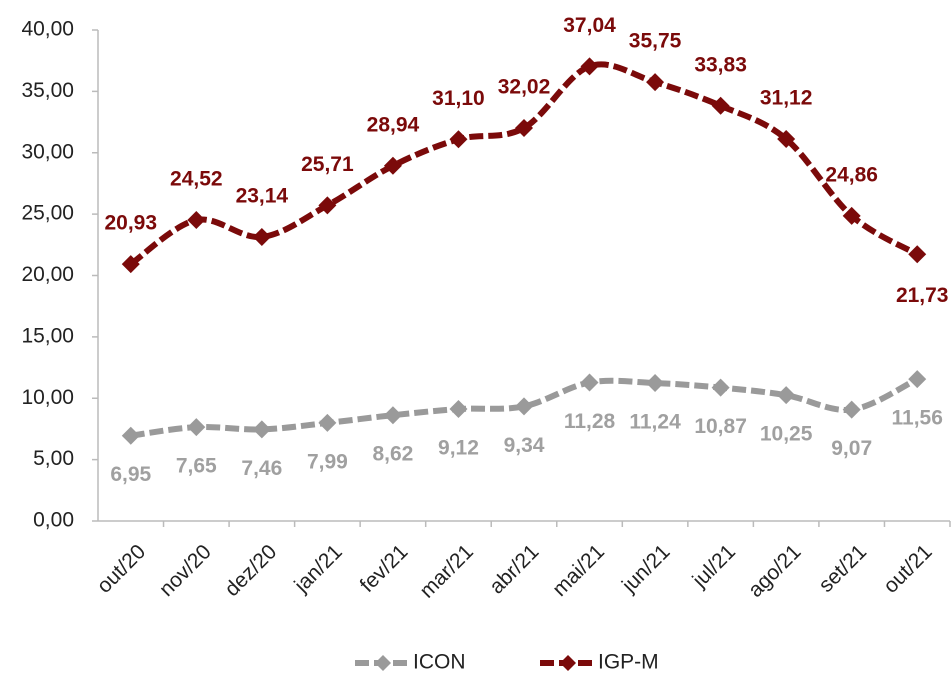 The height and width of the screenshot is (675, 951). What do you see at coordinates (130, 223) in the screenshot?
I see `data-label: 20,93` at bounding box center [130, 223].